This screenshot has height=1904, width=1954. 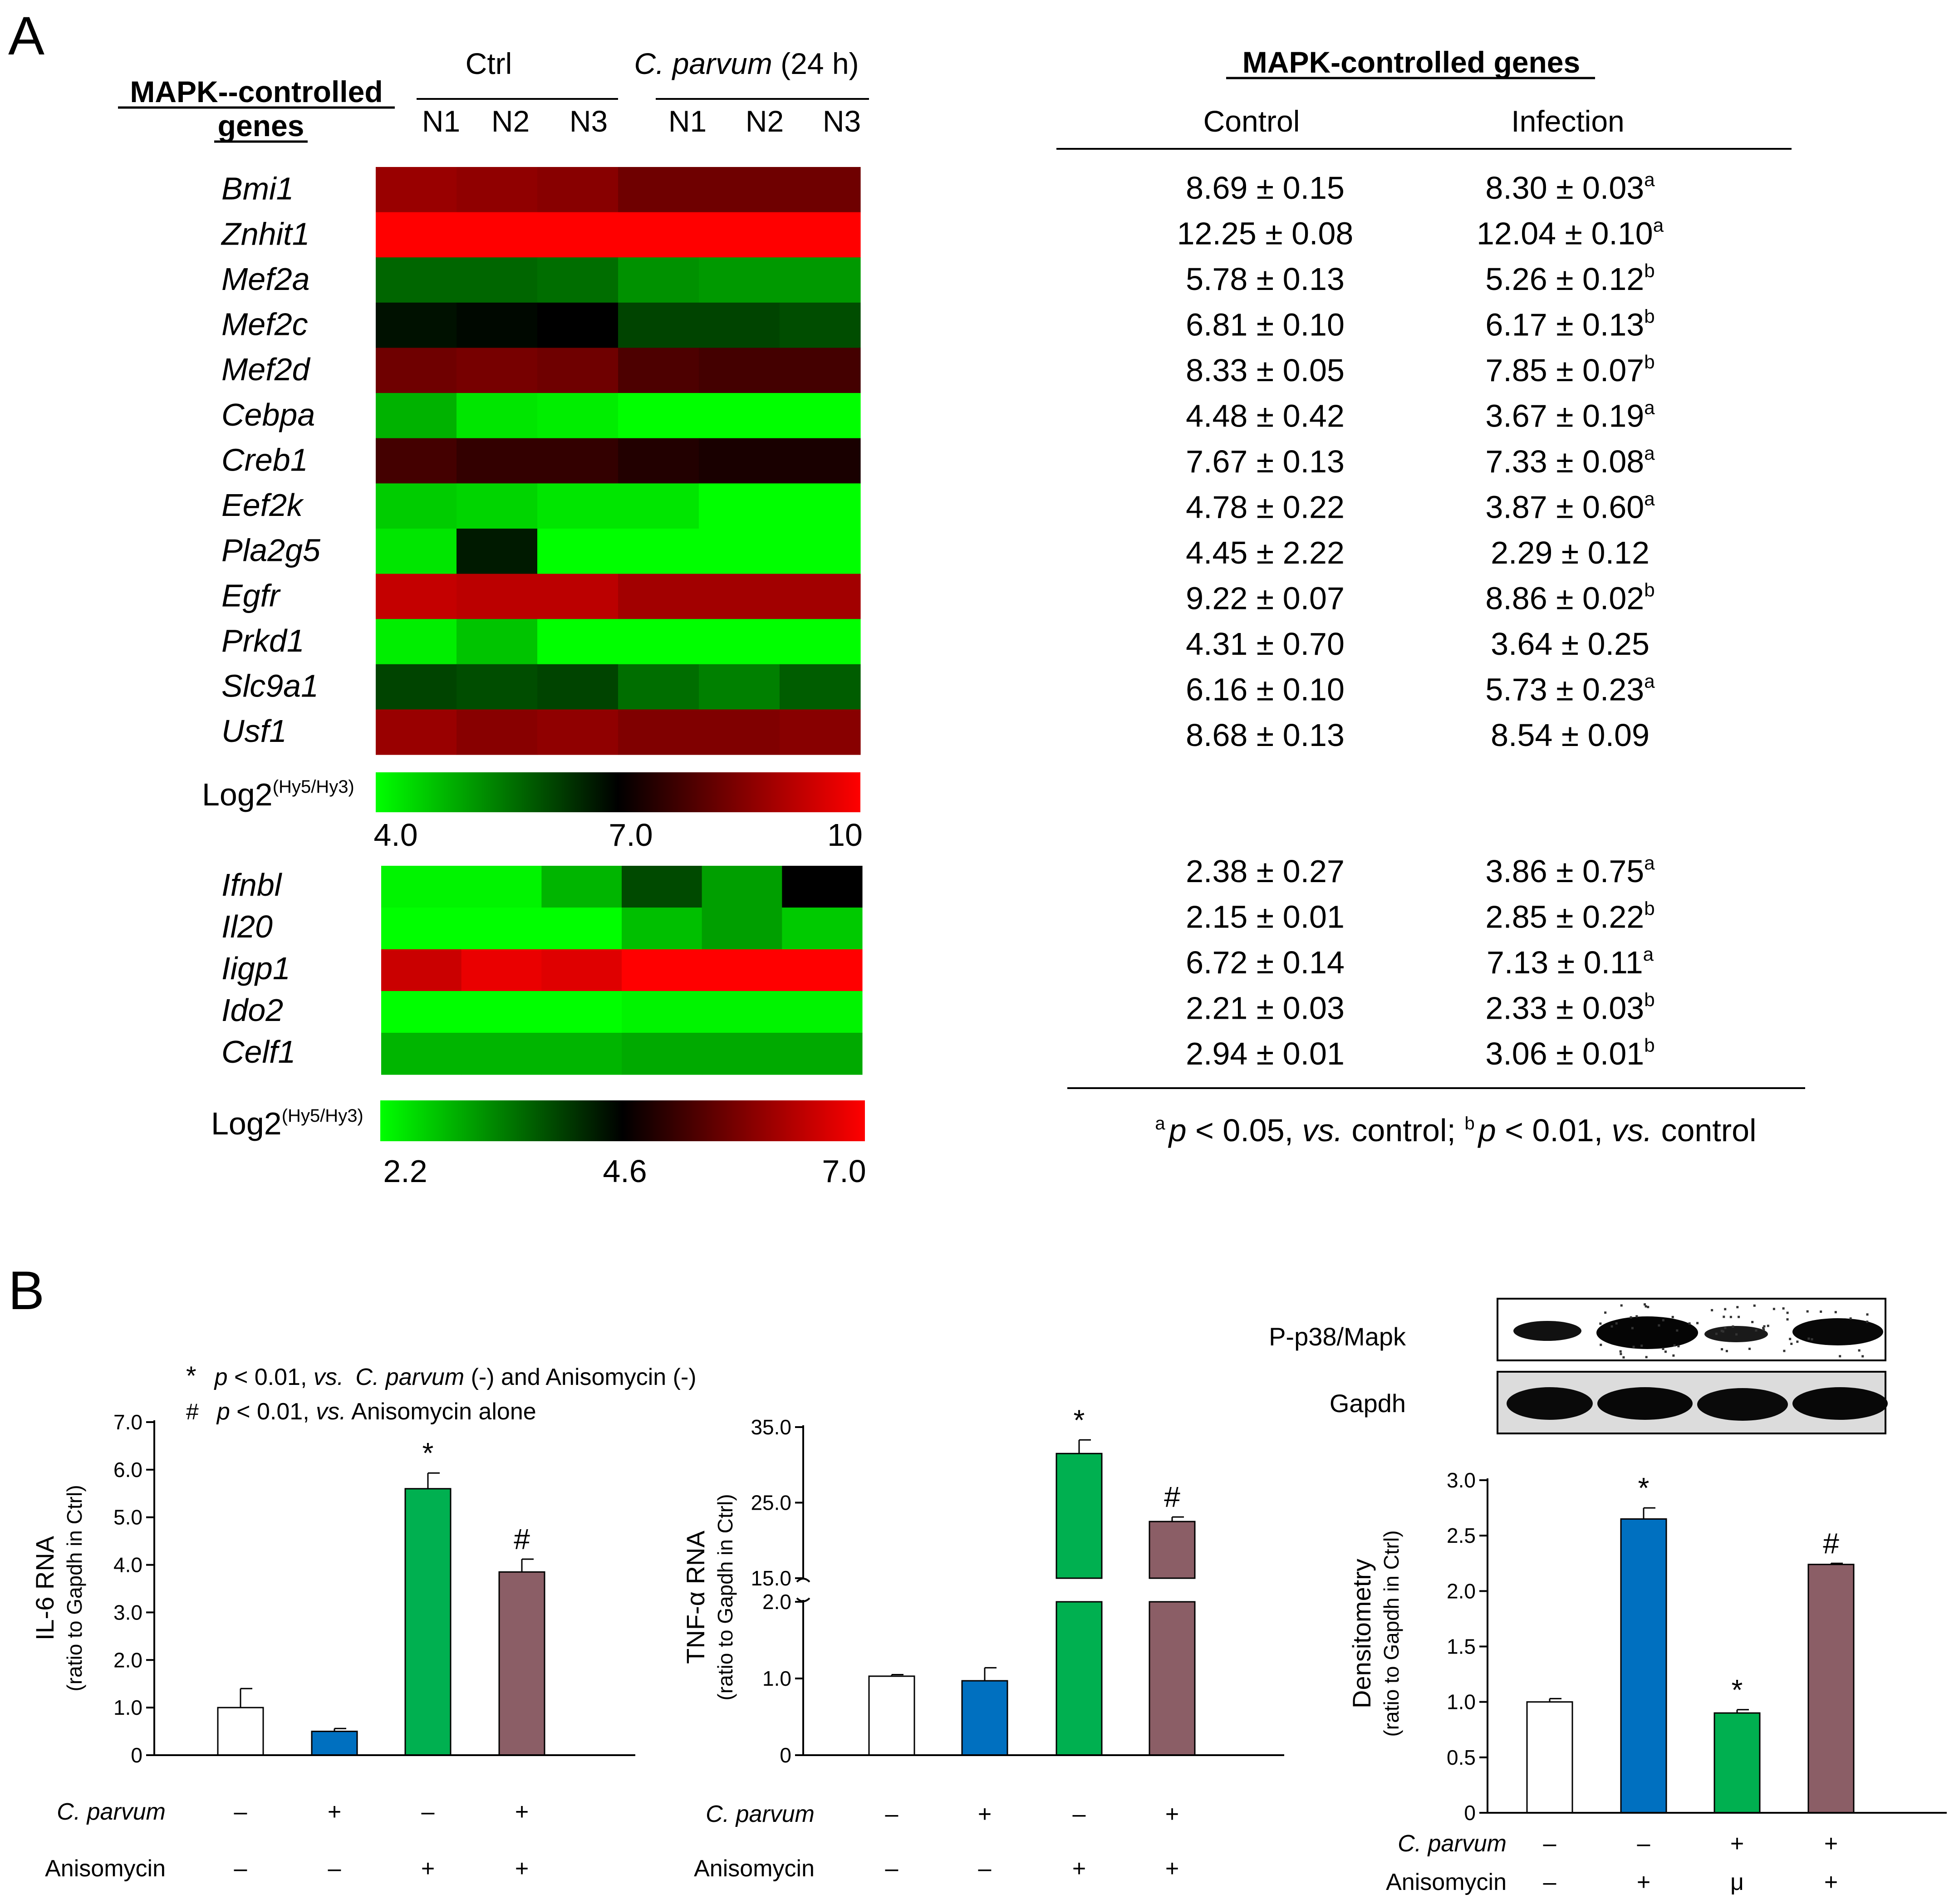 I want to click on gene-label: Mef2a, so click(x=265, y=279).